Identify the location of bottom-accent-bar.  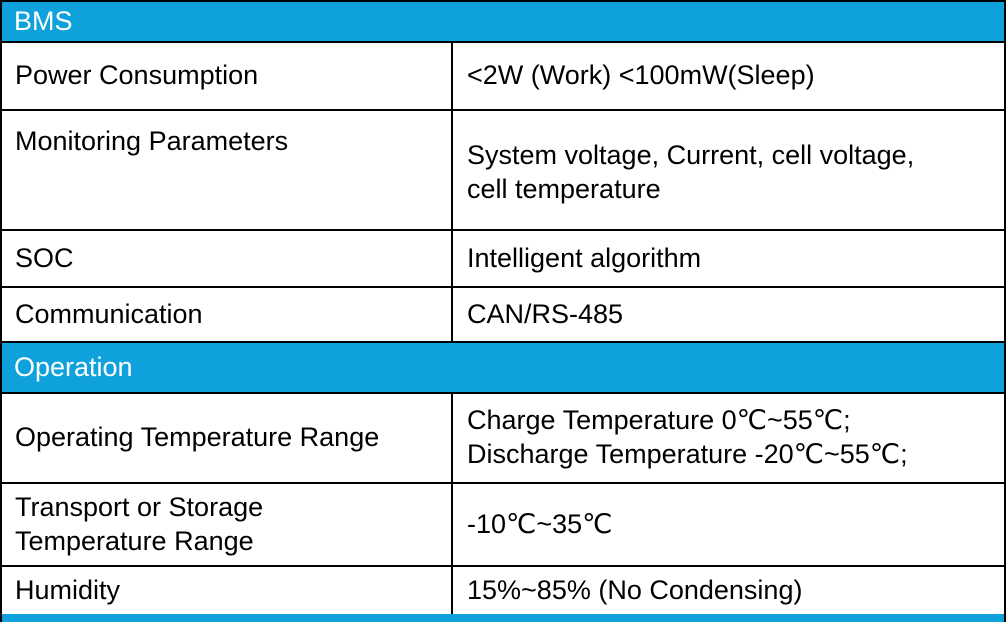
(503, 618).